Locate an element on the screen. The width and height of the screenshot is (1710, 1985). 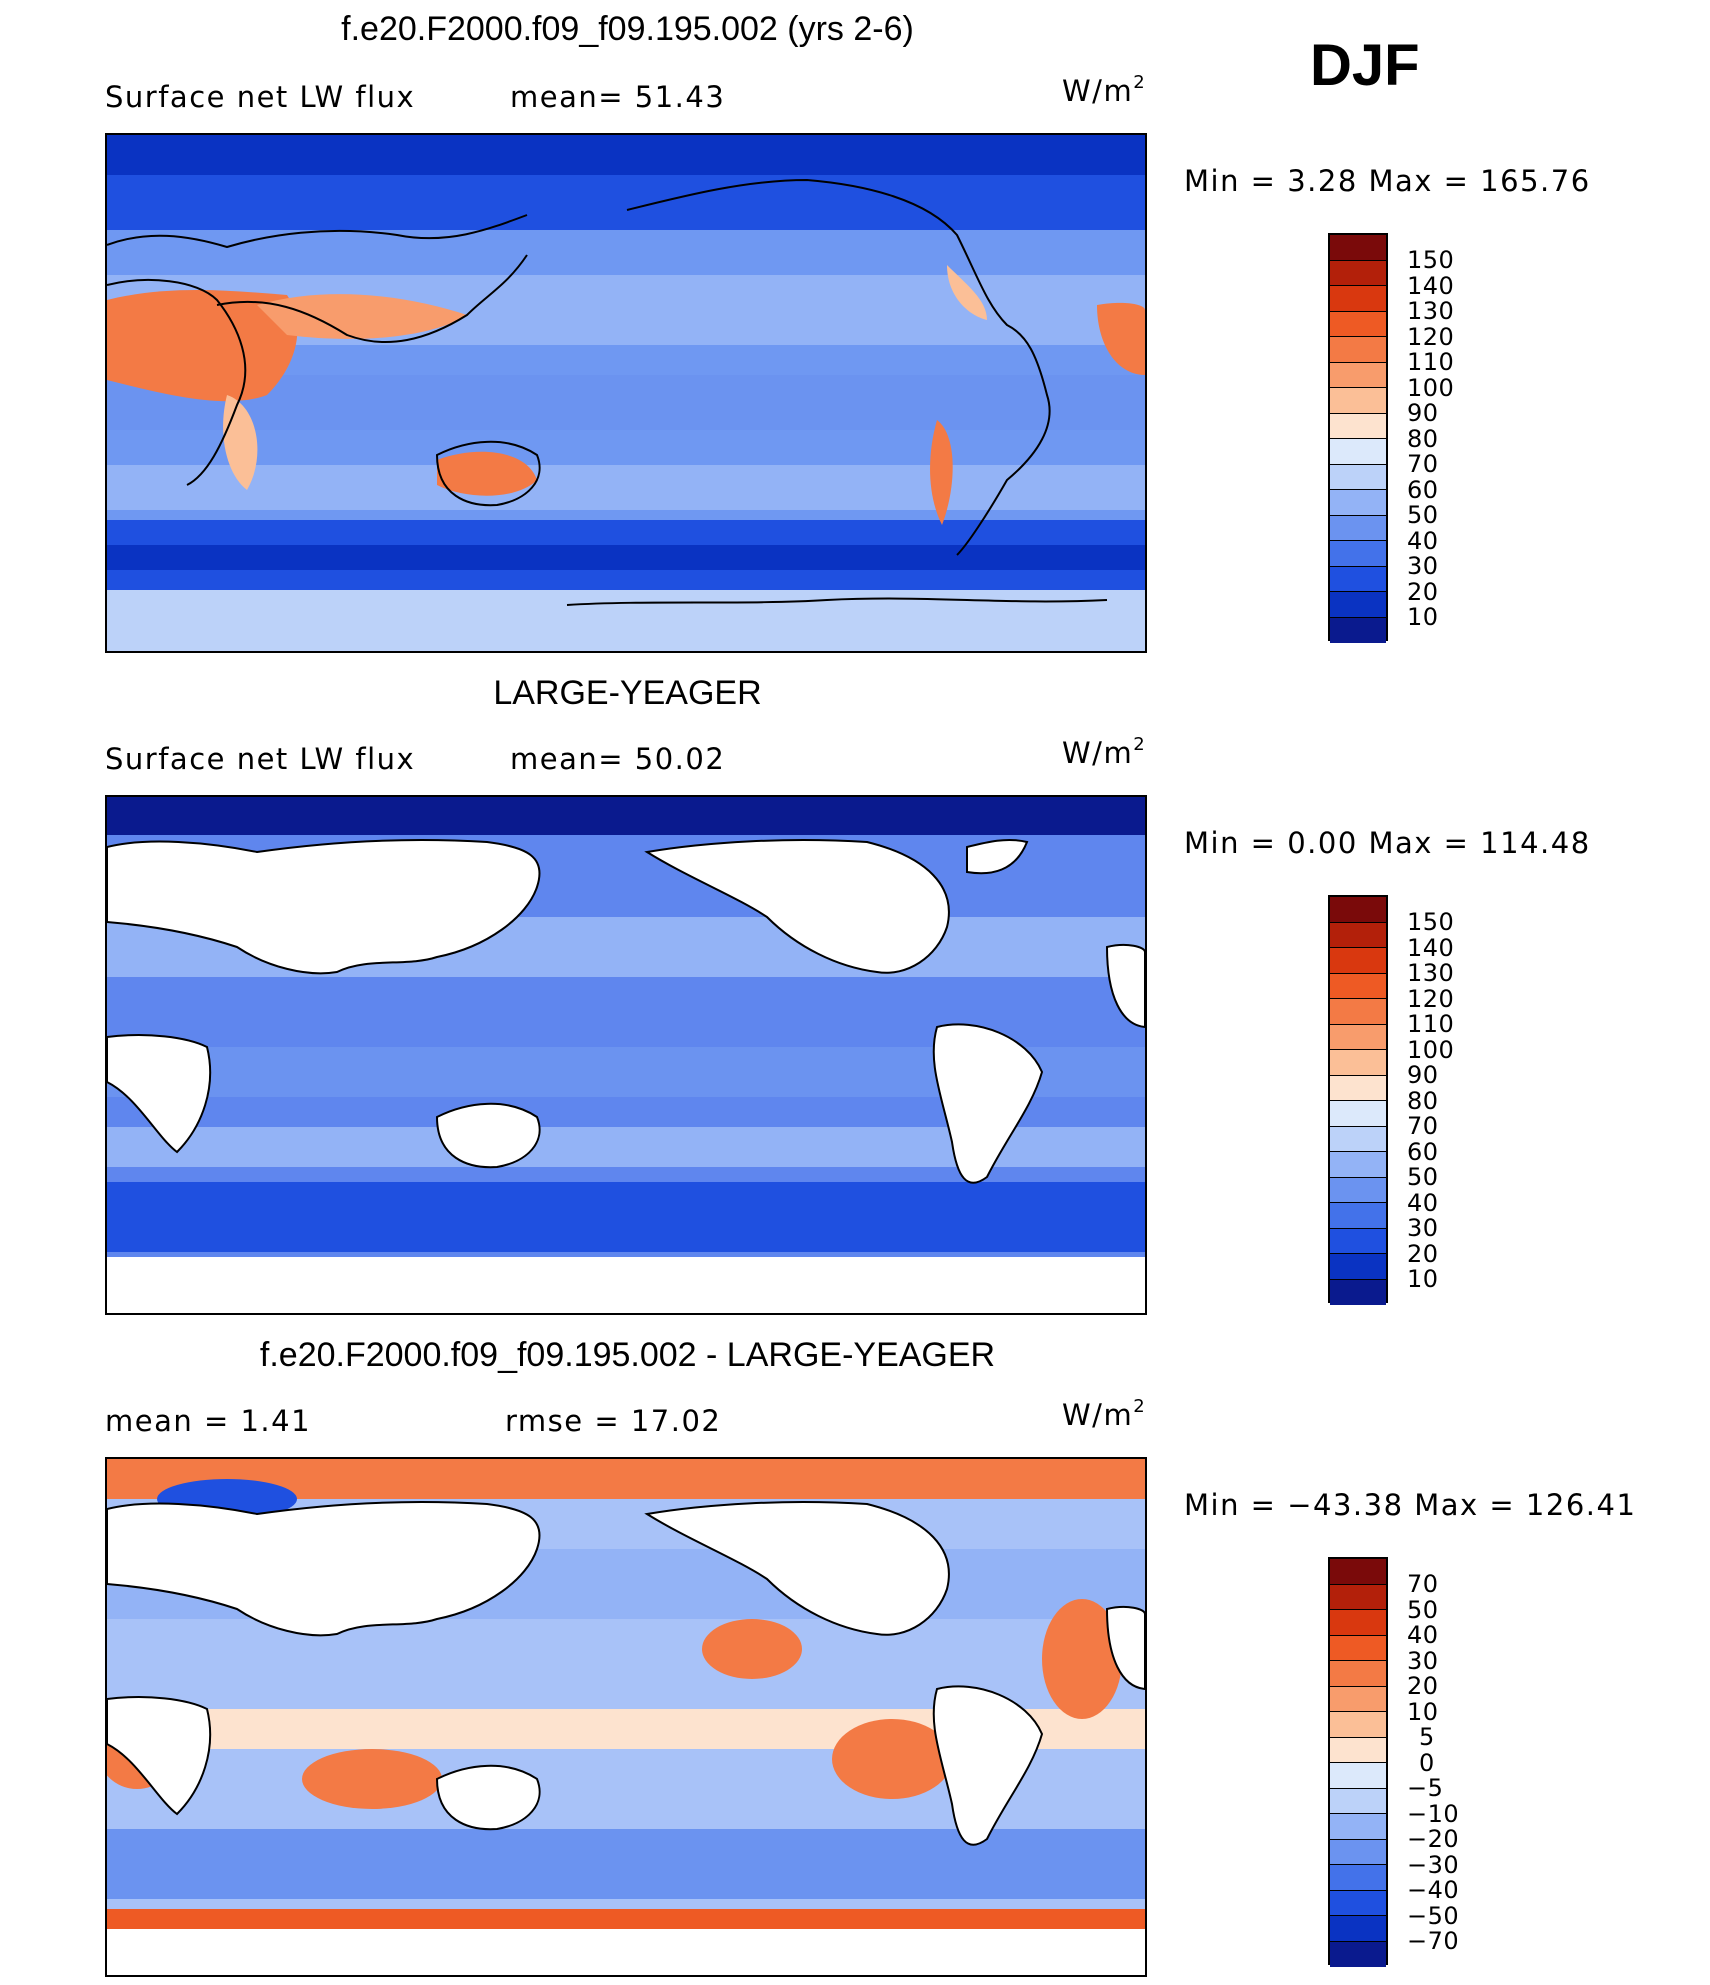
warm-anomaly-pacific is located at coordinates (892, 1759).